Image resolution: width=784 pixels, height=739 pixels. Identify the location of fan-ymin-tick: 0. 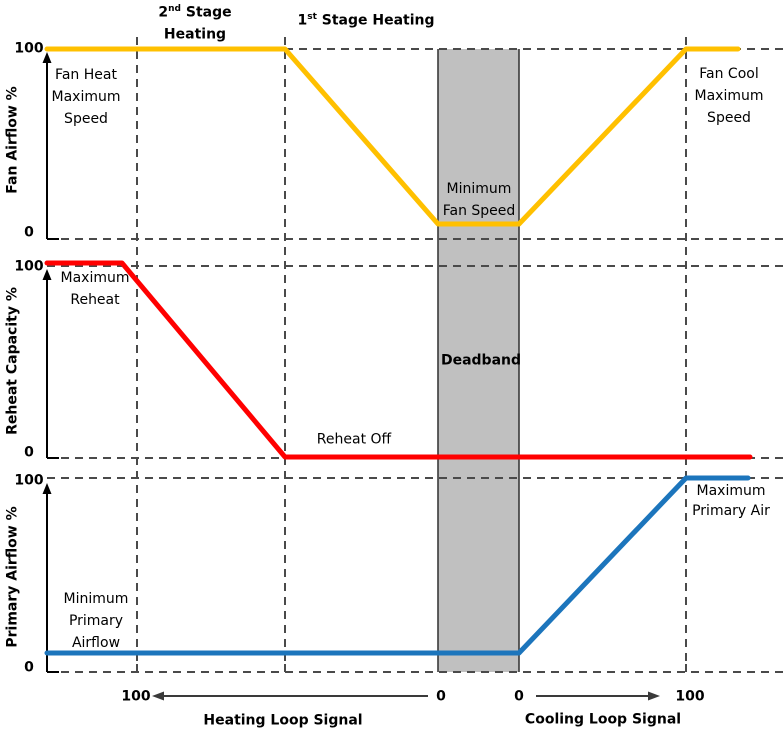
(29, 232).